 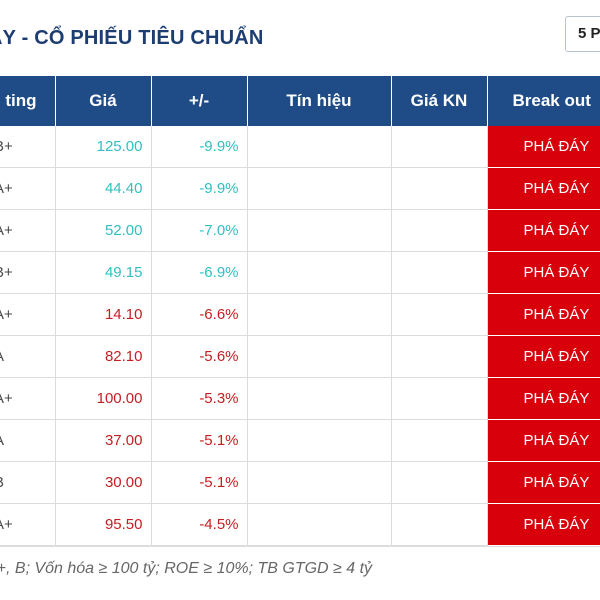 I want to click on table-row: A 37.00 -5.1% PHÁ ĐÁY, so click(x=300, y=440).